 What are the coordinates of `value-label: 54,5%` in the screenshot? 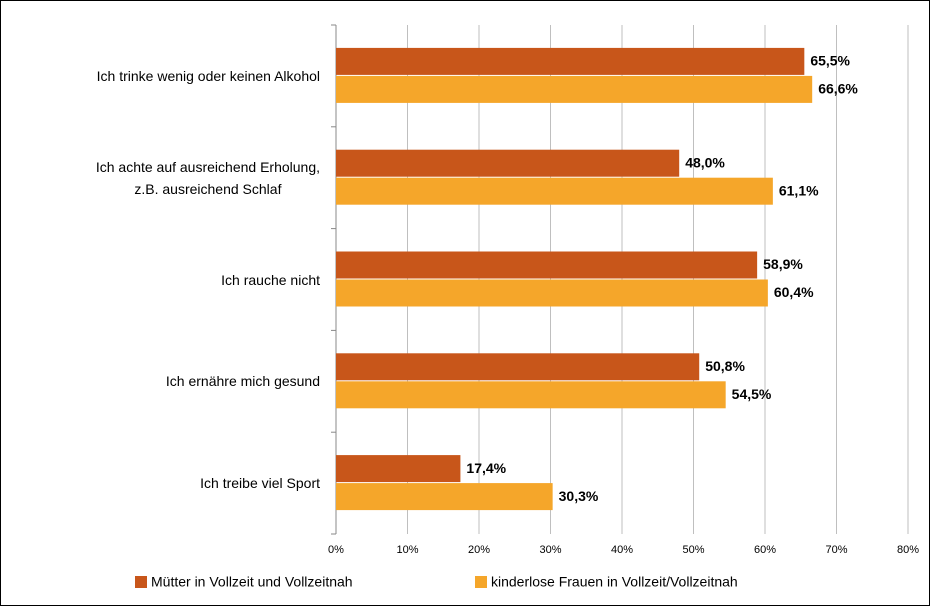 It's located at (752, 394).